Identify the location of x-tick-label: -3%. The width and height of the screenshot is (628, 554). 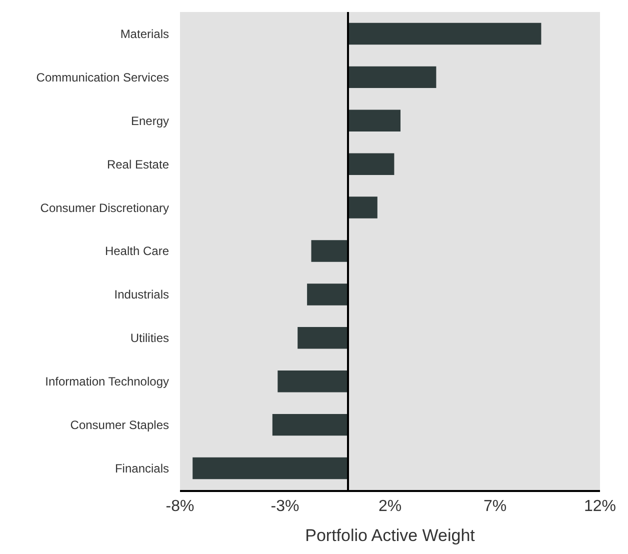
(285, 507).